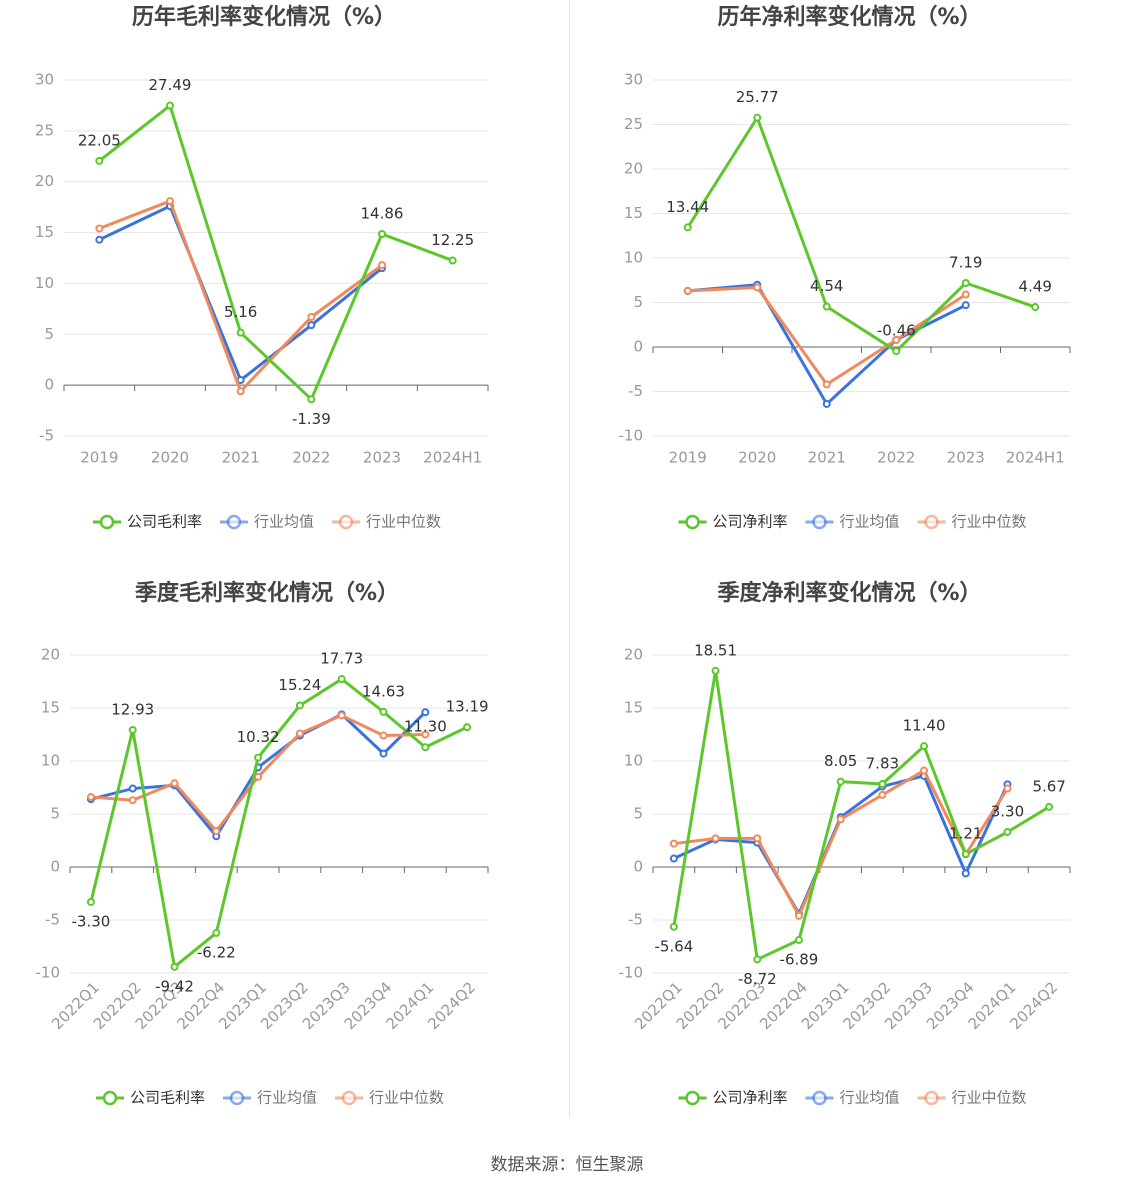  I want to click on y-tick-label: 10, so click(50, 761).